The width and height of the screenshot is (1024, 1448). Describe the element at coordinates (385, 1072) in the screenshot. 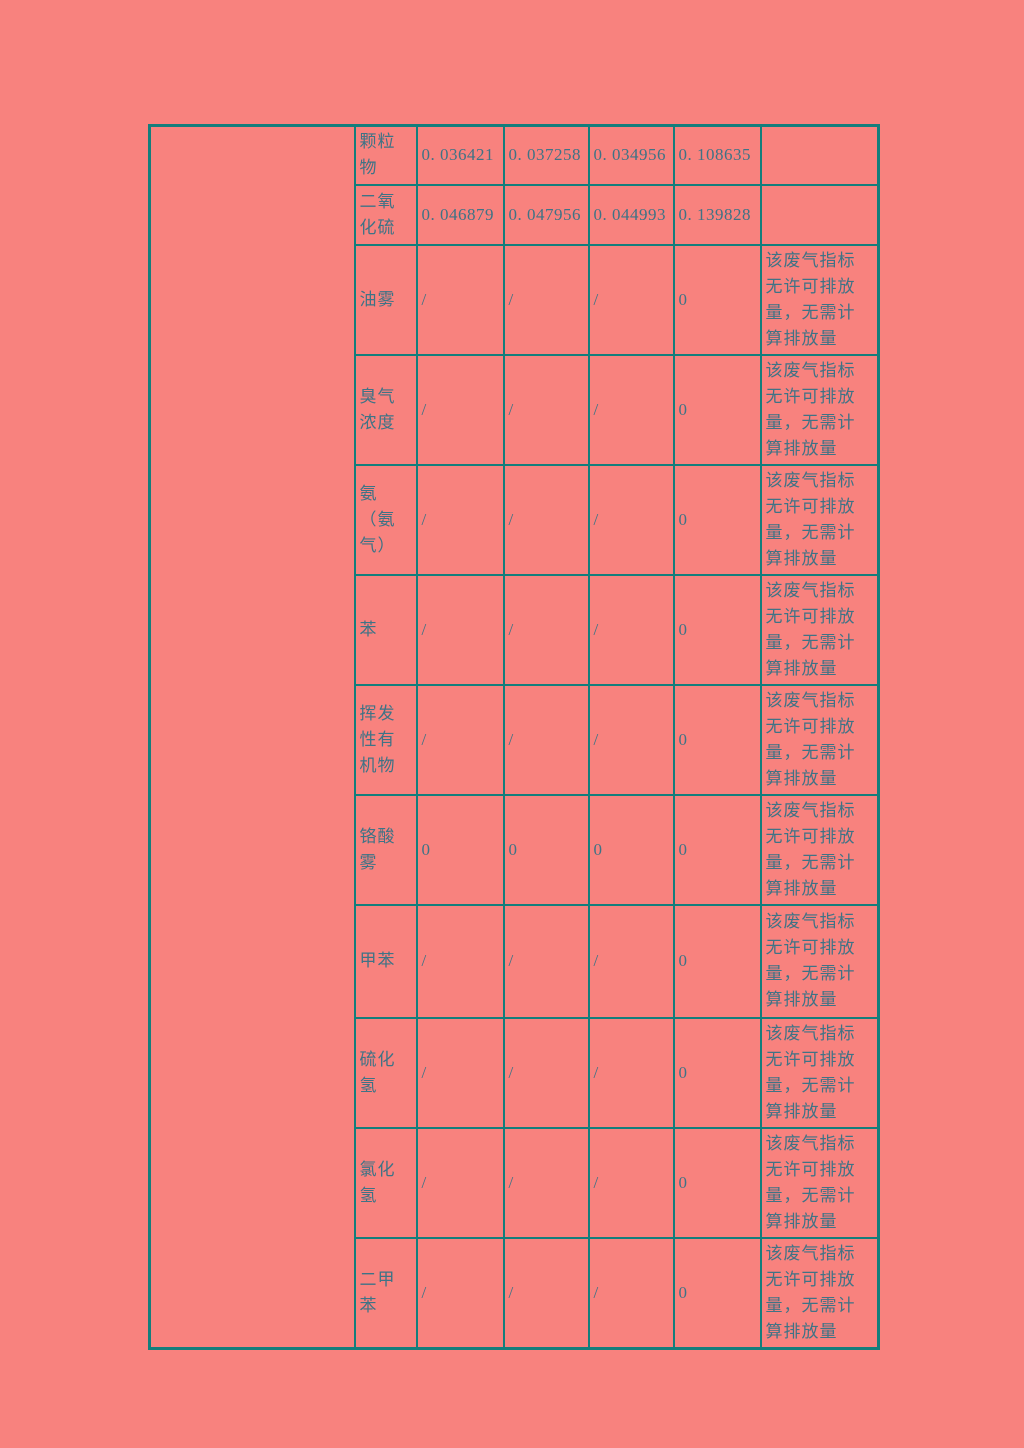

I see `pollutant-name-cell: 硫化氢` at that location.